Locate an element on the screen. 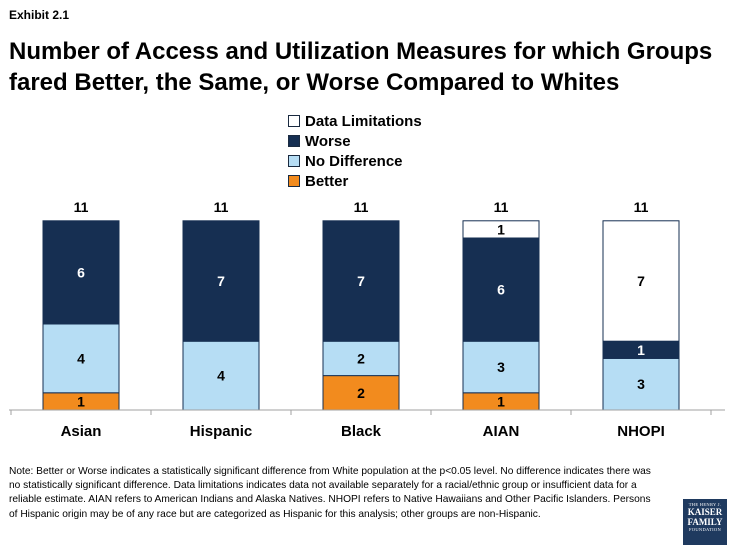 The width and height of the screenshot is (735, 551). data-label-data-limitations: 7 is located at coordinates (641, 281).